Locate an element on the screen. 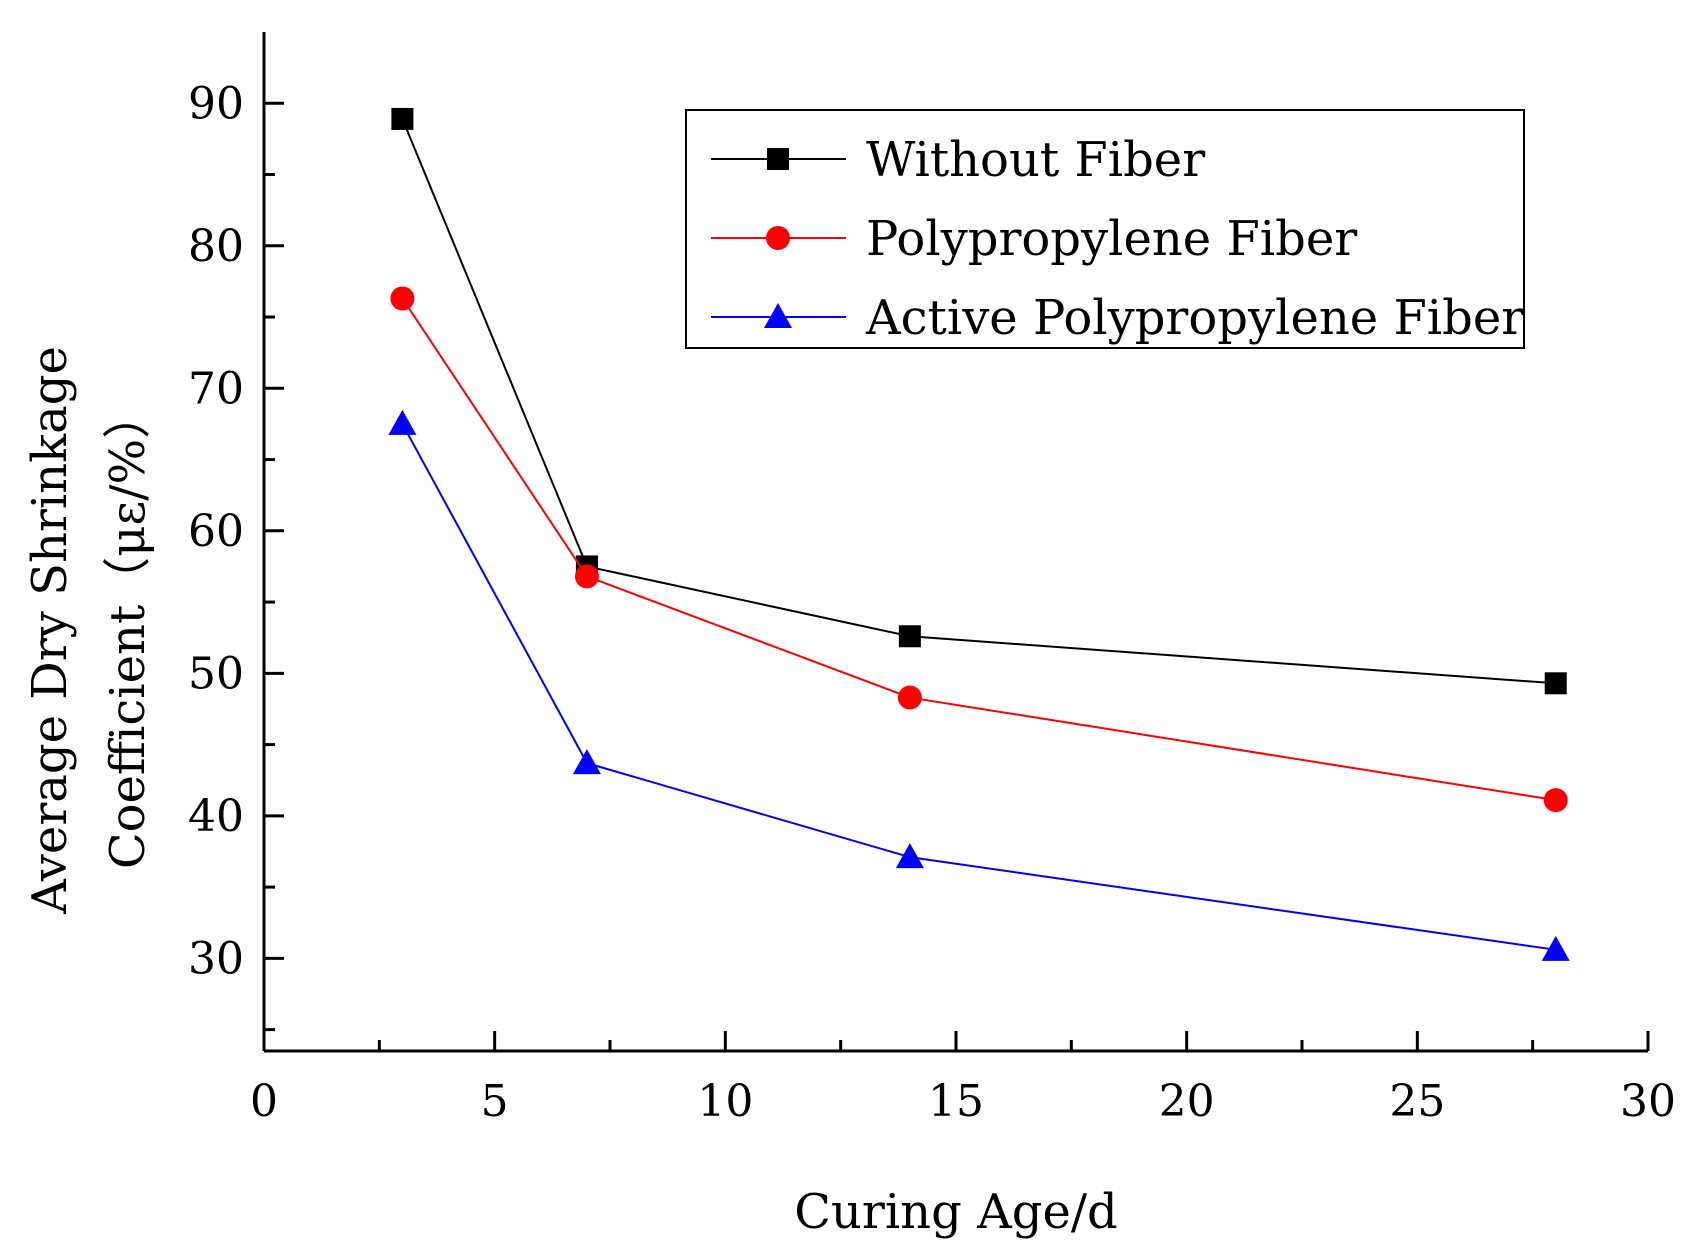  y-axis-title-line2: Coefficient（με/%） is located at coordinates (128, 630).